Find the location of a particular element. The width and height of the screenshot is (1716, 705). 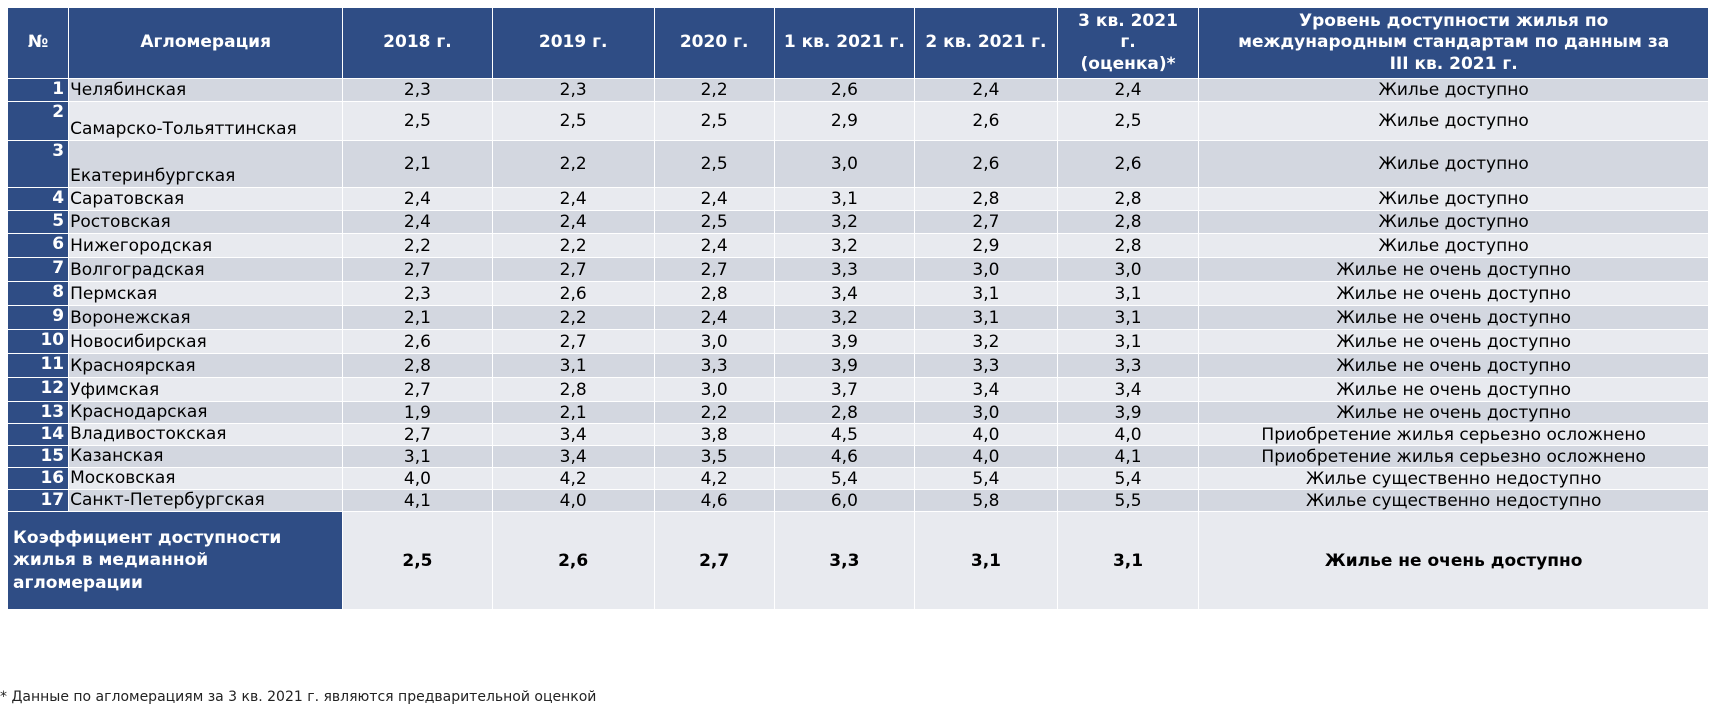

header-q2-2021: 2 кв. 2021 г. is located at coordinates (986, 43).